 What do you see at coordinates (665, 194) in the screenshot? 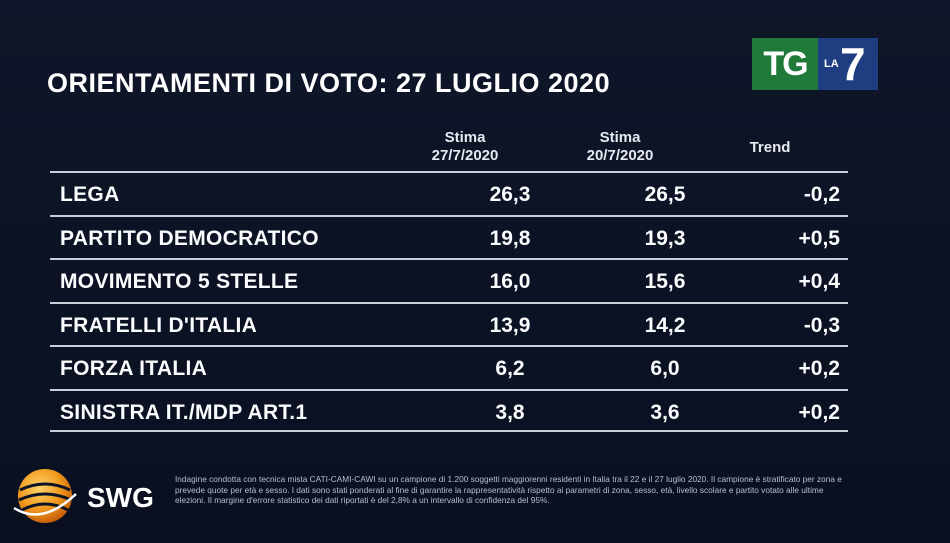
I see `estimate-20-7: 26,5` at bounding box center [665, 194].